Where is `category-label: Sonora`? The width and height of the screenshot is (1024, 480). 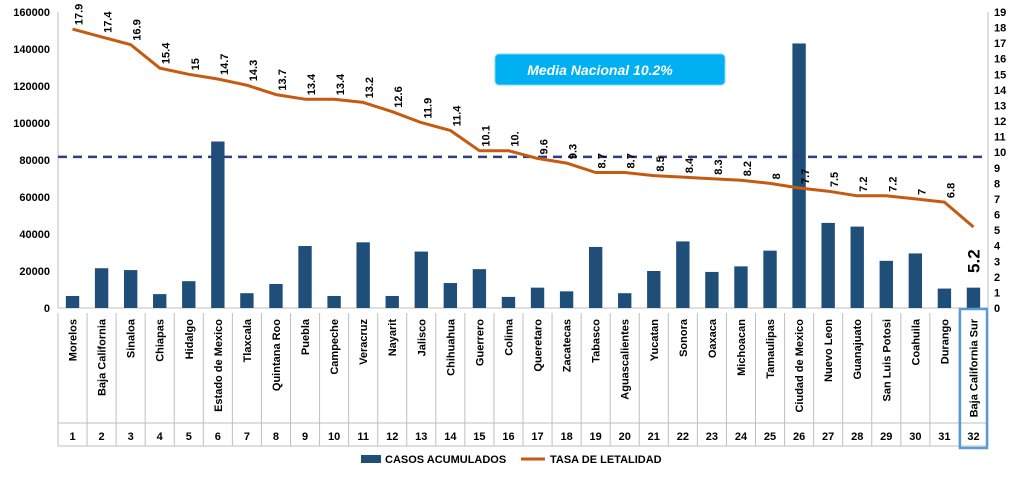 category-label: Sonora is located at coordinates (684, 337).